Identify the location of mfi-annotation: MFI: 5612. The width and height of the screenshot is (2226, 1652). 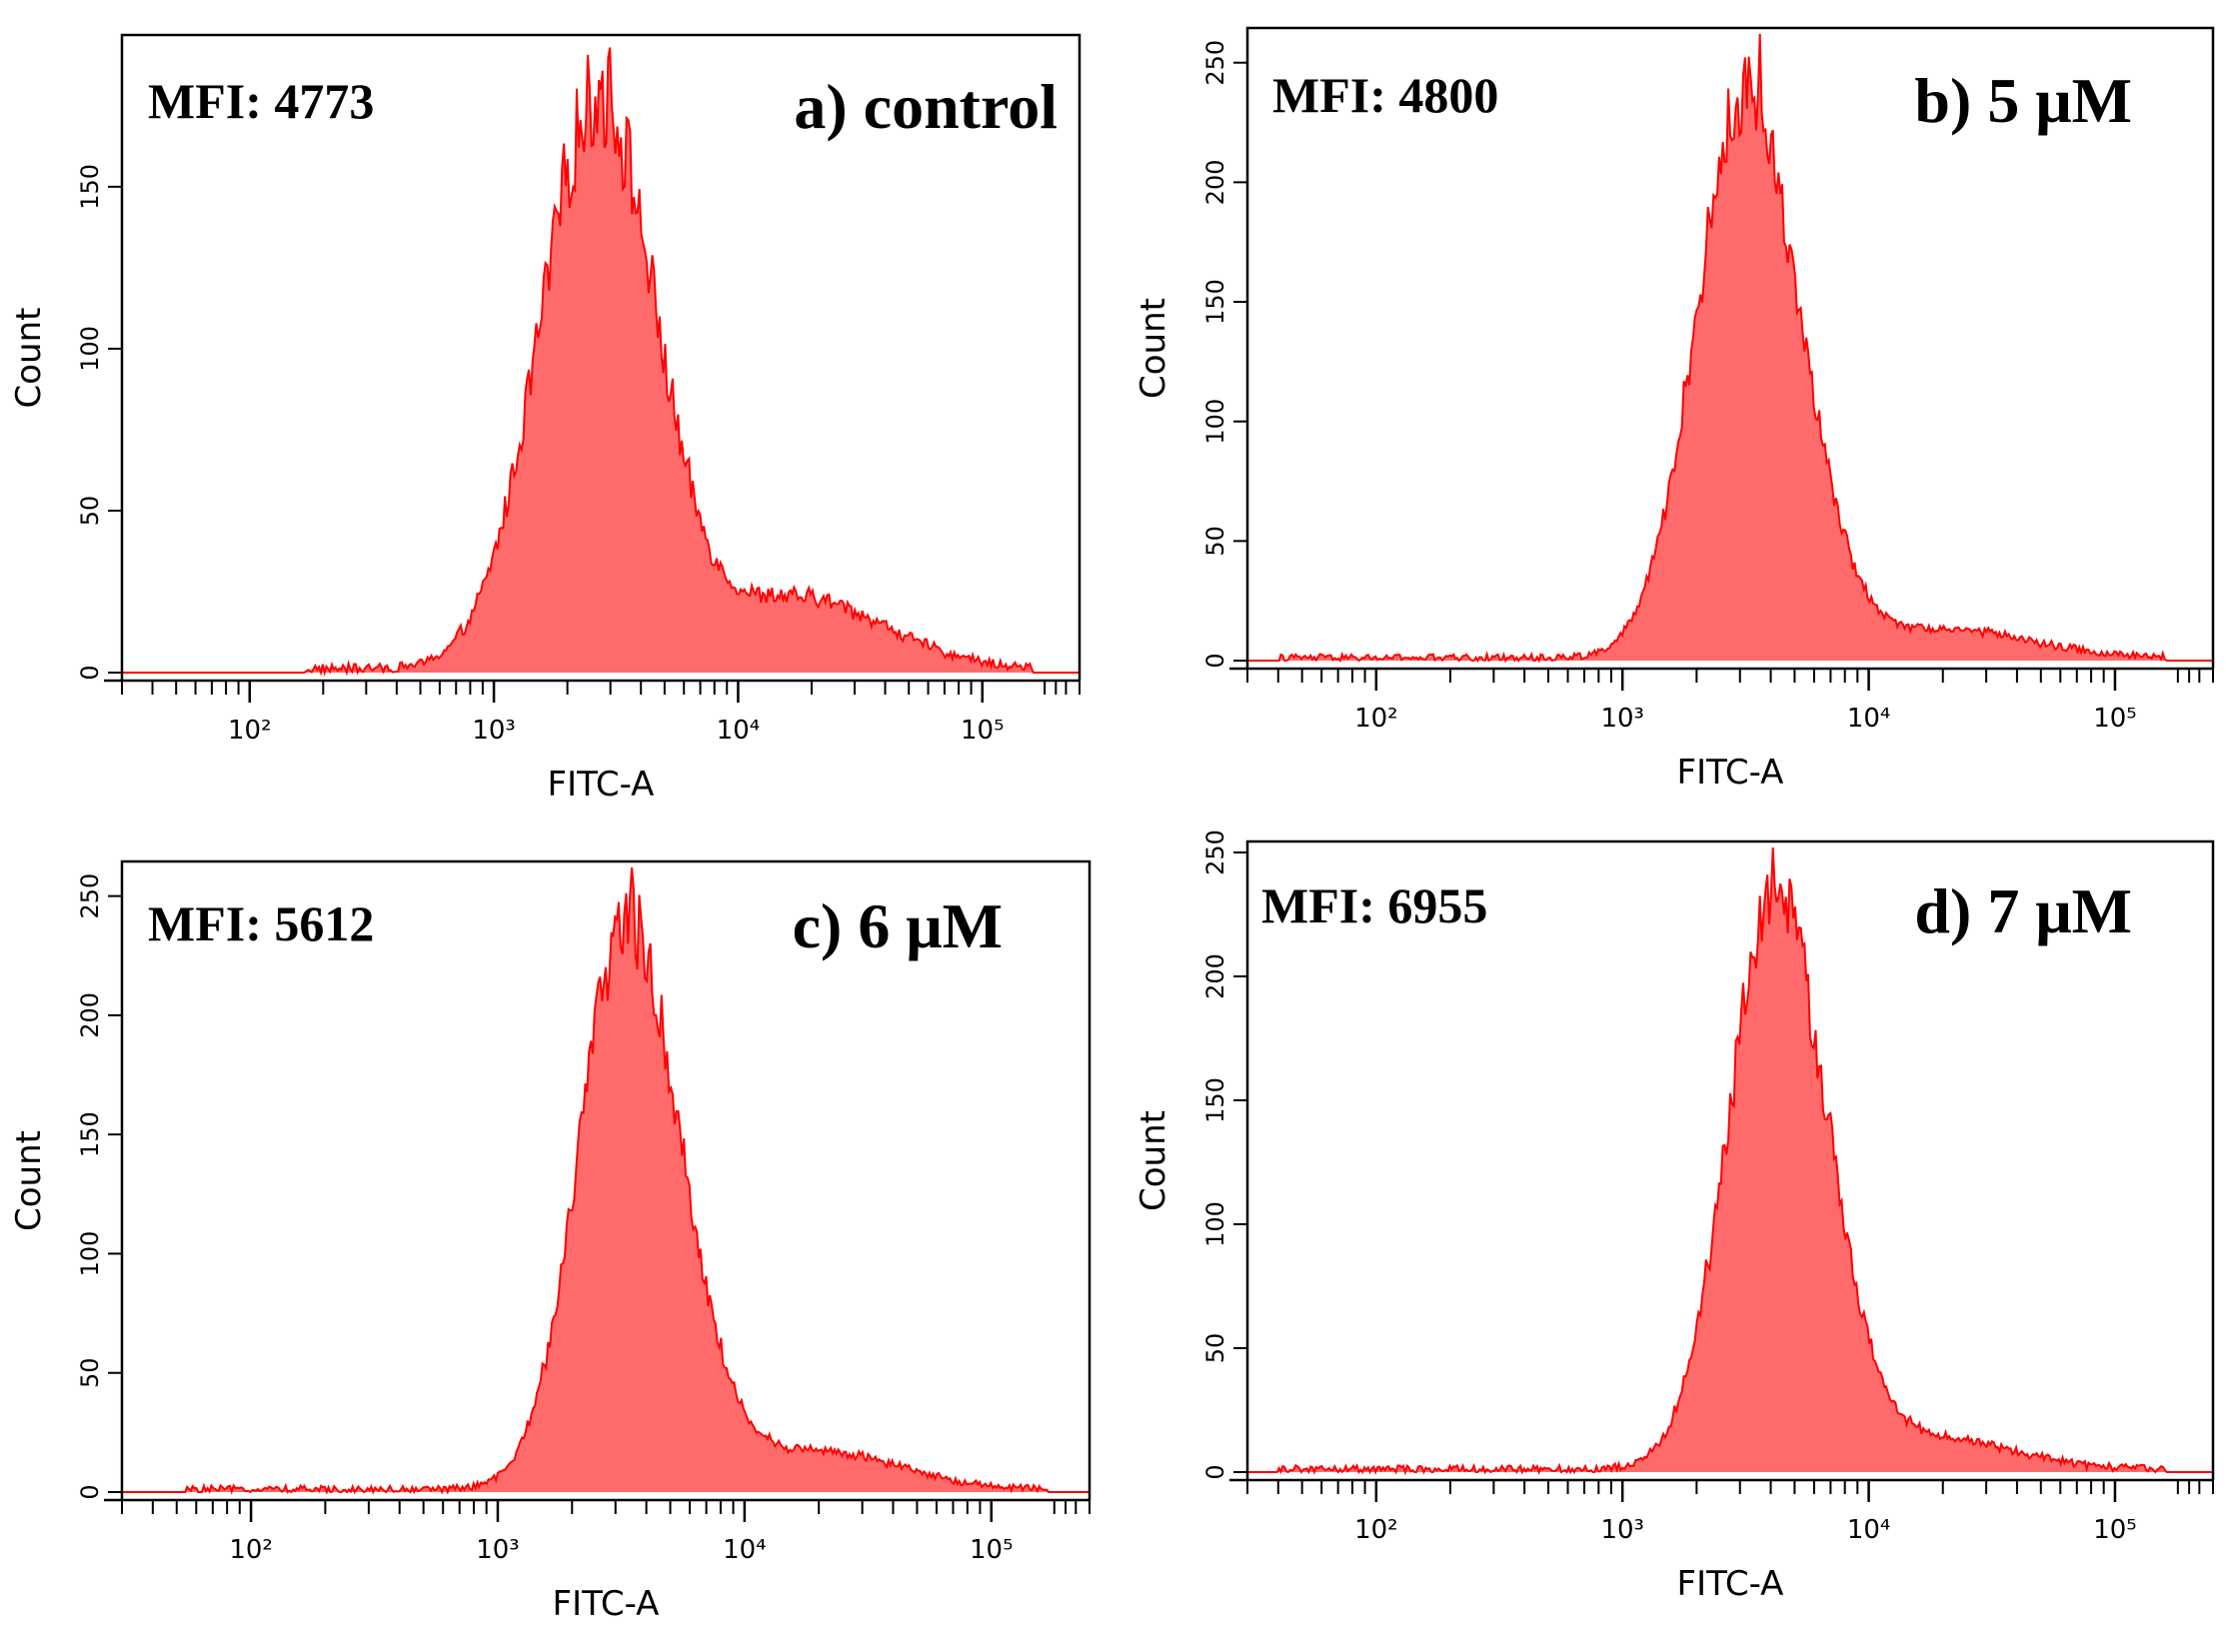
(261, 923).